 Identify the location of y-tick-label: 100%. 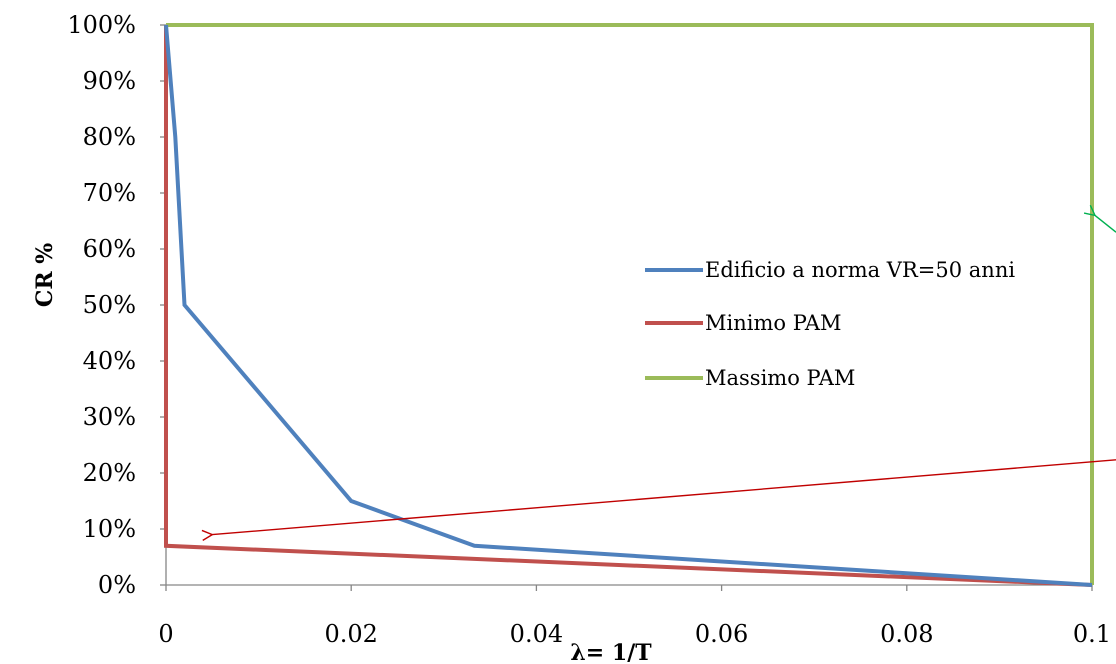
(101, 25).